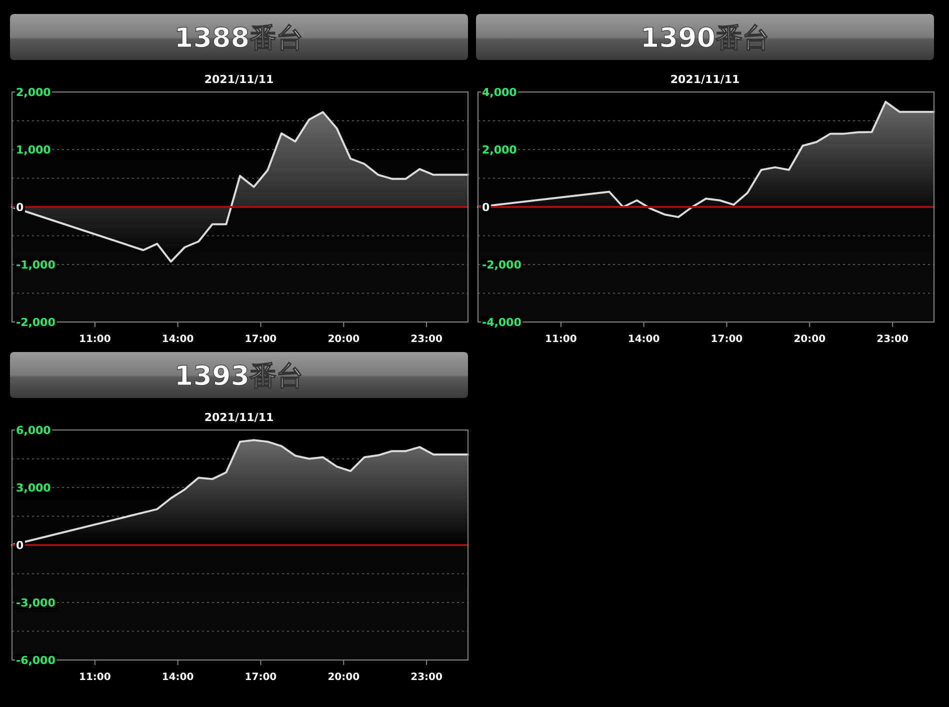 This screenshot has height=707, width=949. What do you see at coordinates (239, 38) in the screenshot?
I see `chart-title: 1388番台` at bounding box center [239, 38].